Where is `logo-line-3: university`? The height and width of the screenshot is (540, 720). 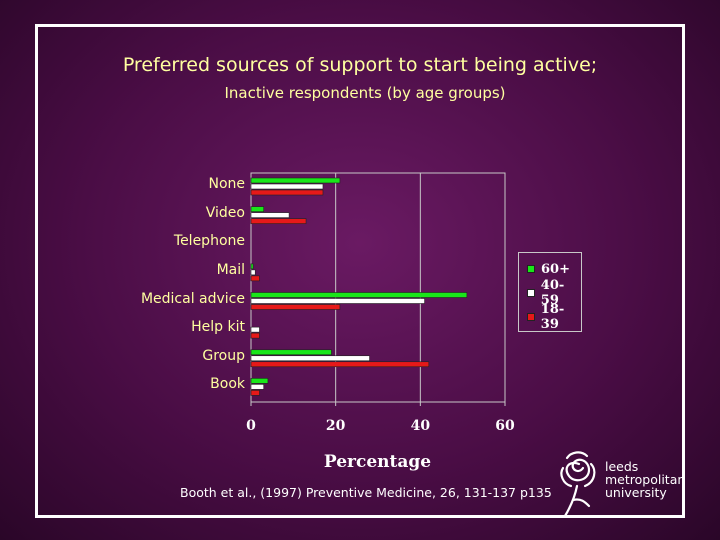
logo-line-3: university is located at coordinates (636, 492).